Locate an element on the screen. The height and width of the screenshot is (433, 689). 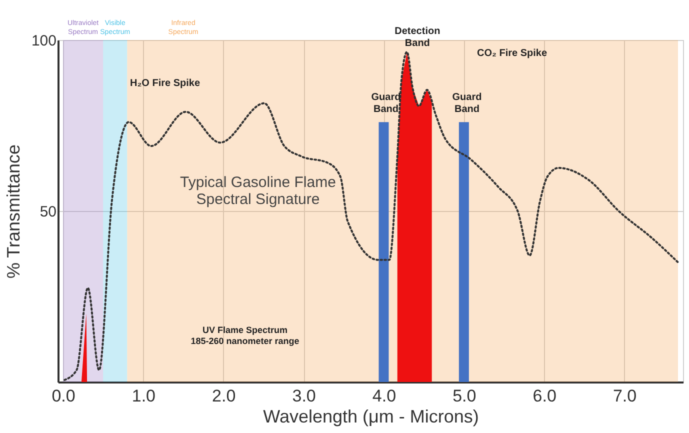
annotation: H₂O Fire Spike is located at coordinates (165, 83).